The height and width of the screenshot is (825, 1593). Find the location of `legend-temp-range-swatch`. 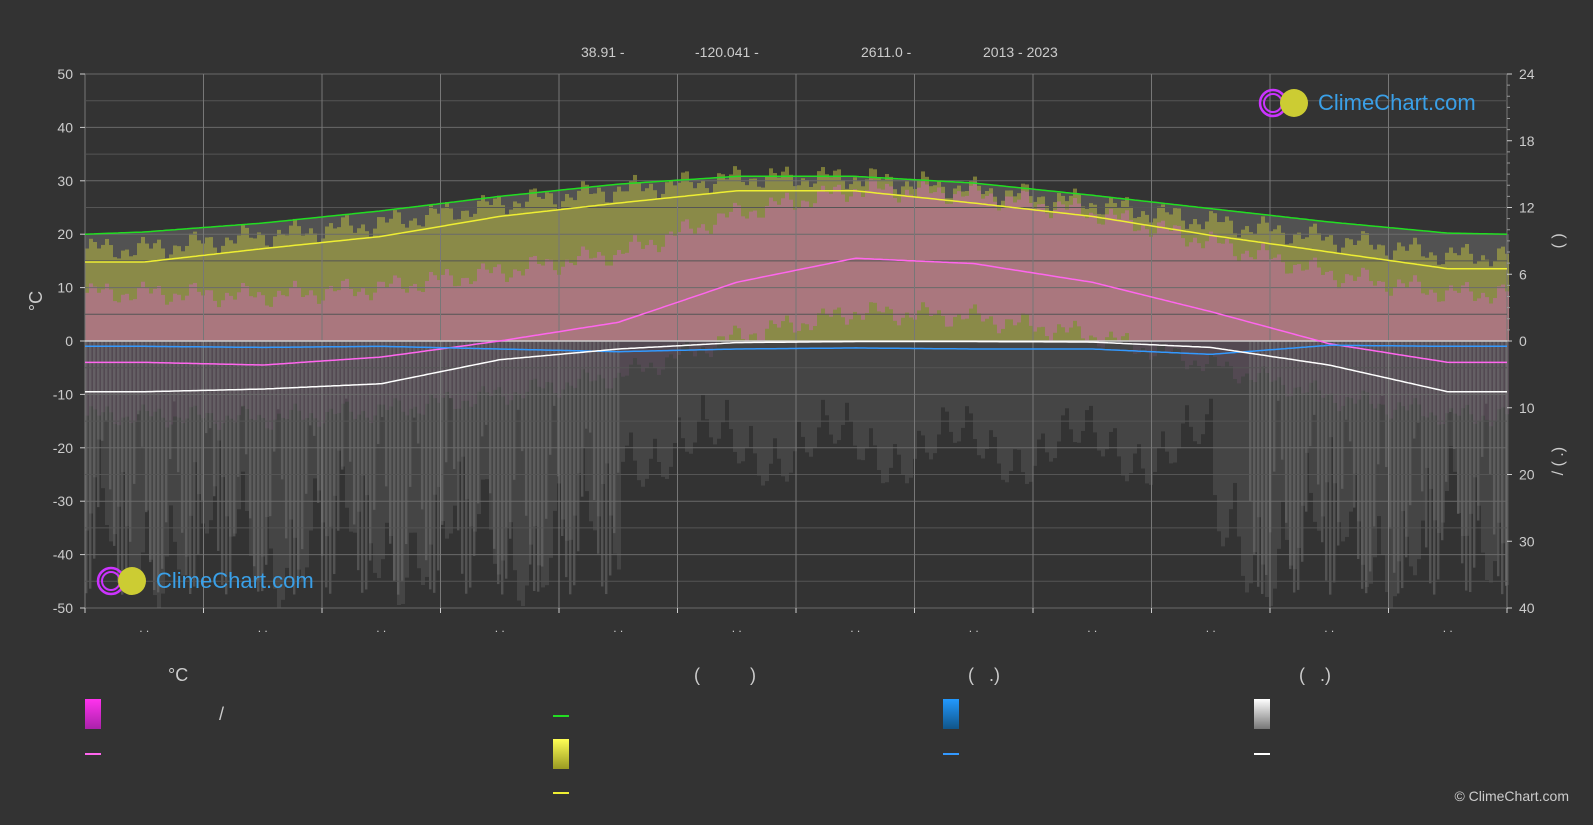

legend-temp-range-swatch is located at coordinates (93, 714).